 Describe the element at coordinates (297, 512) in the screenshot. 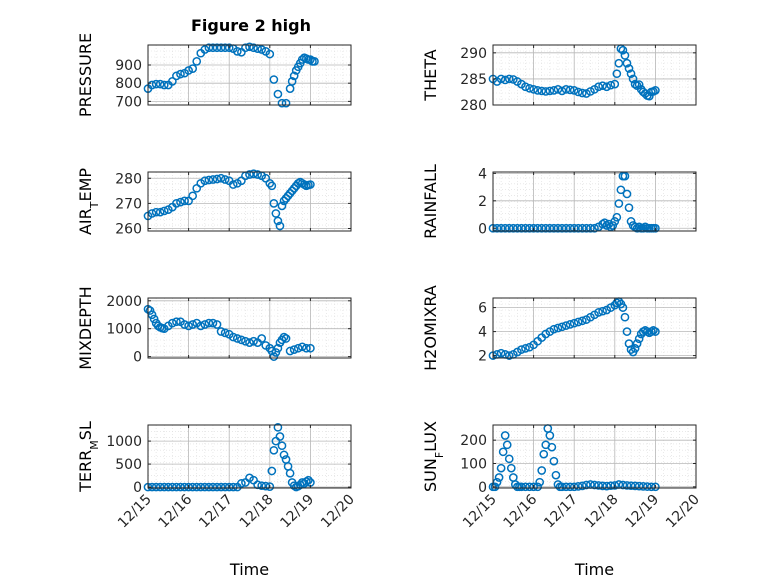

I see `x-tick-label: 12/19` at that location.